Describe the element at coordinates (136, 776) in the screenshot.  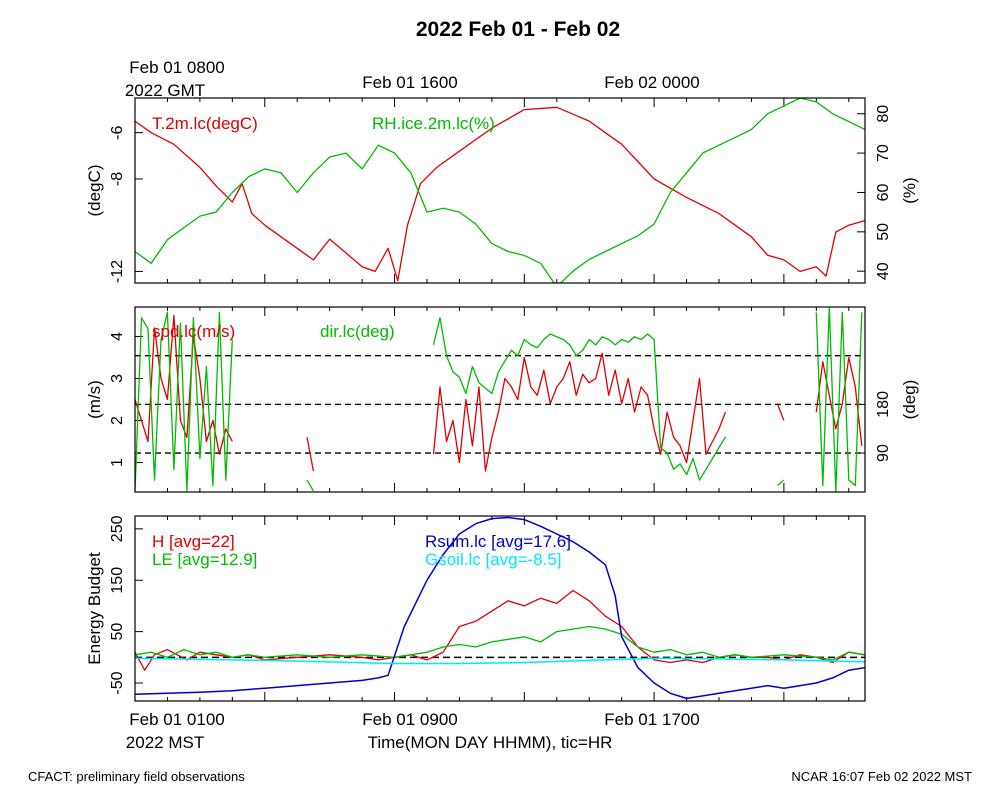
I see `footer-left: CFACT: preliminary field observations` at that location.